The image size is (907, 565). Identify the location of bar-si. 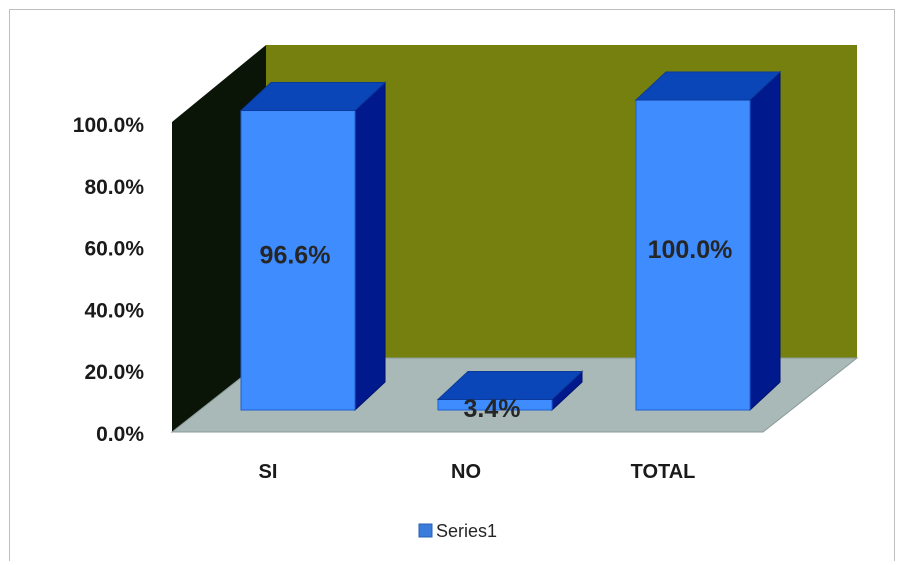
(313, 246).